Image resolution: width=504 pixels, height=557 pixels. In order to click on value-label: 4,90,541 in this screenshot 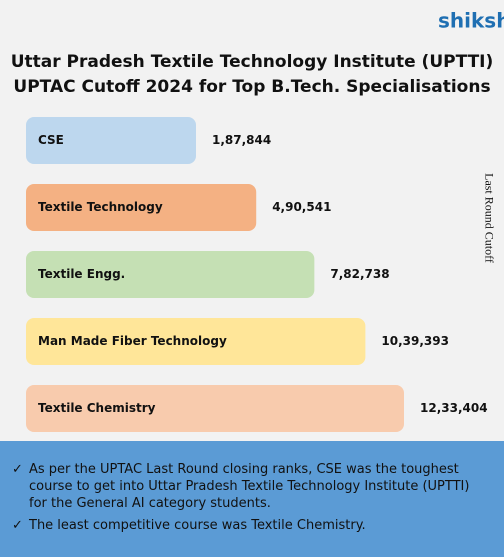, I will do `click(301, 207)`.